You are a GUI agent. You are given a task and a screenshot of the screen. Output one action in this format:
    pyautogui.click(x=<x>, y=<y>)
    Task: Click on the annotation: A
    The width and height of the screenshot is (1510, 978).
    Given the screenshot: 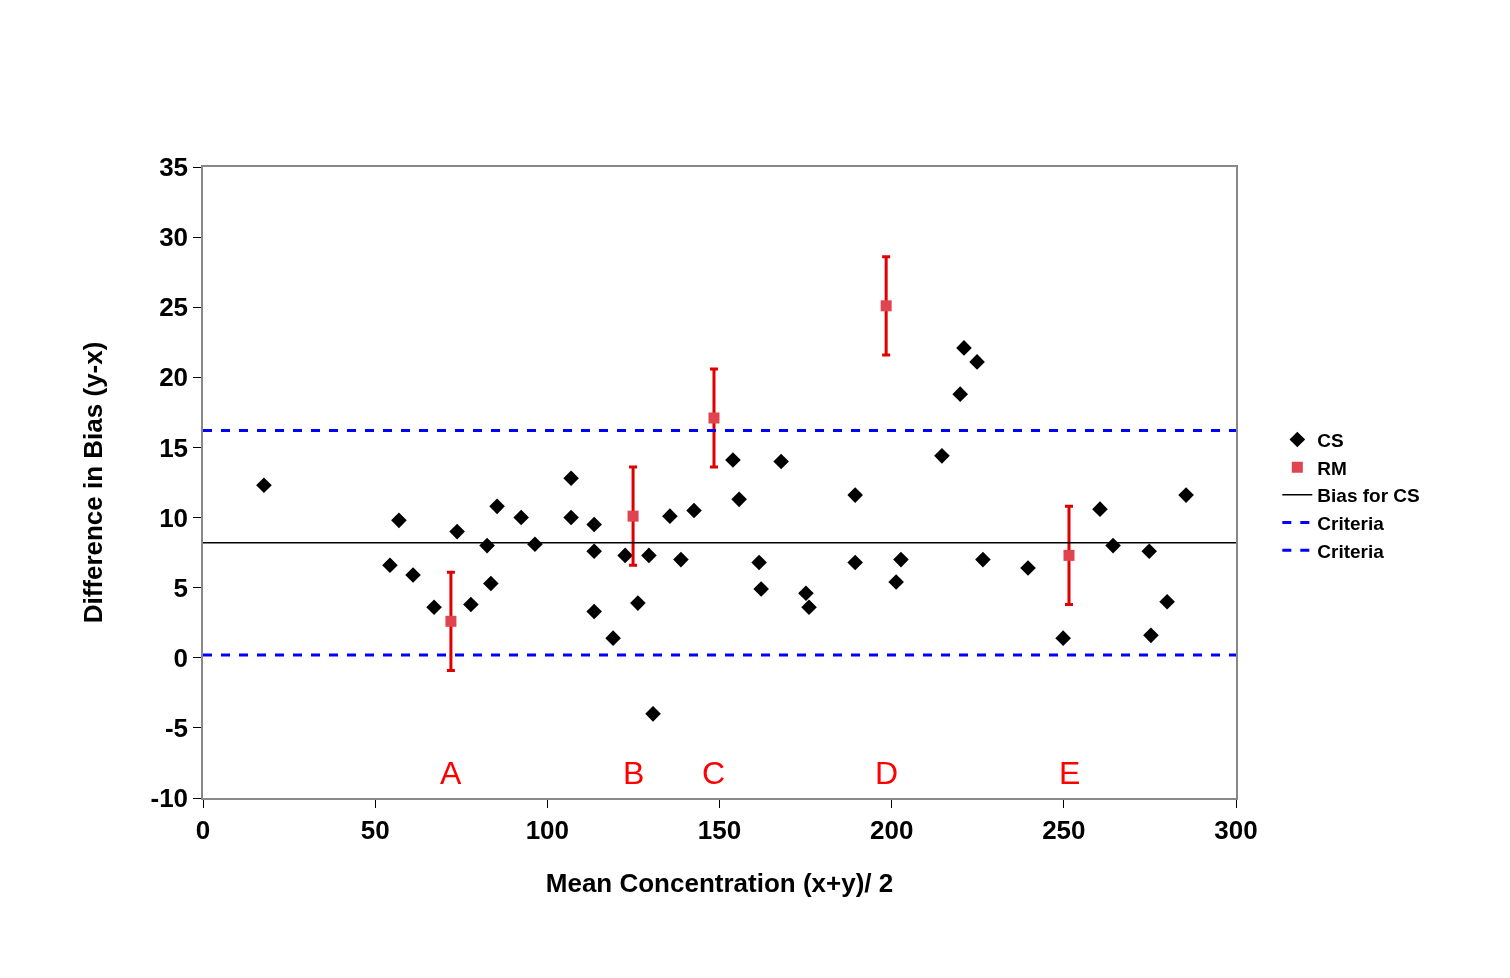 What is the action you would take?
    pyautogui.click(x=451, y=773)
    